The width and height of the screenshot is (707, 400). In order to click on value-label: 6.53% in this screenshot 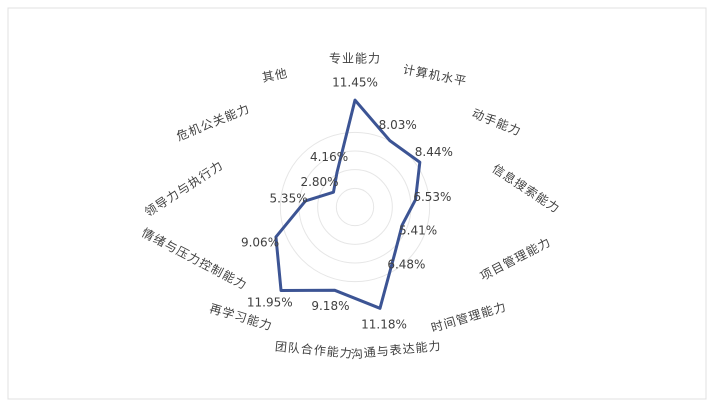, I will do `click(432, 197)`.